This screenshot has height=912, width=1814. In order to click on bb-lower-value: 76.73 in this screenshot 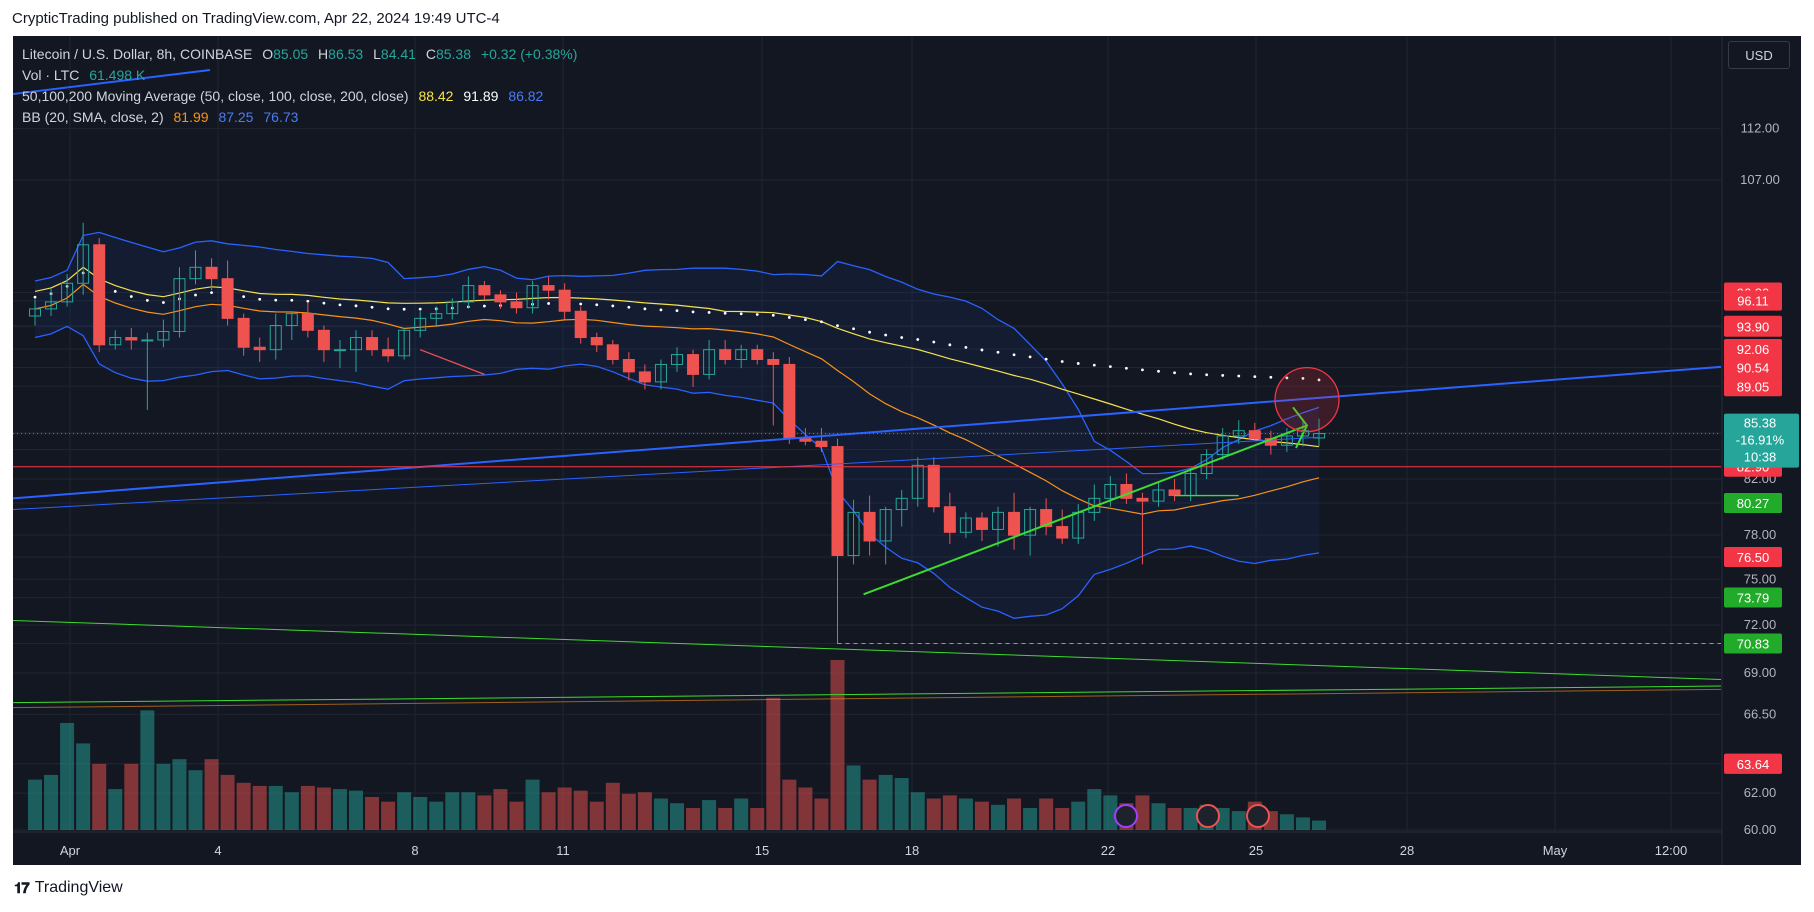, I will do `click(281, 117)`.